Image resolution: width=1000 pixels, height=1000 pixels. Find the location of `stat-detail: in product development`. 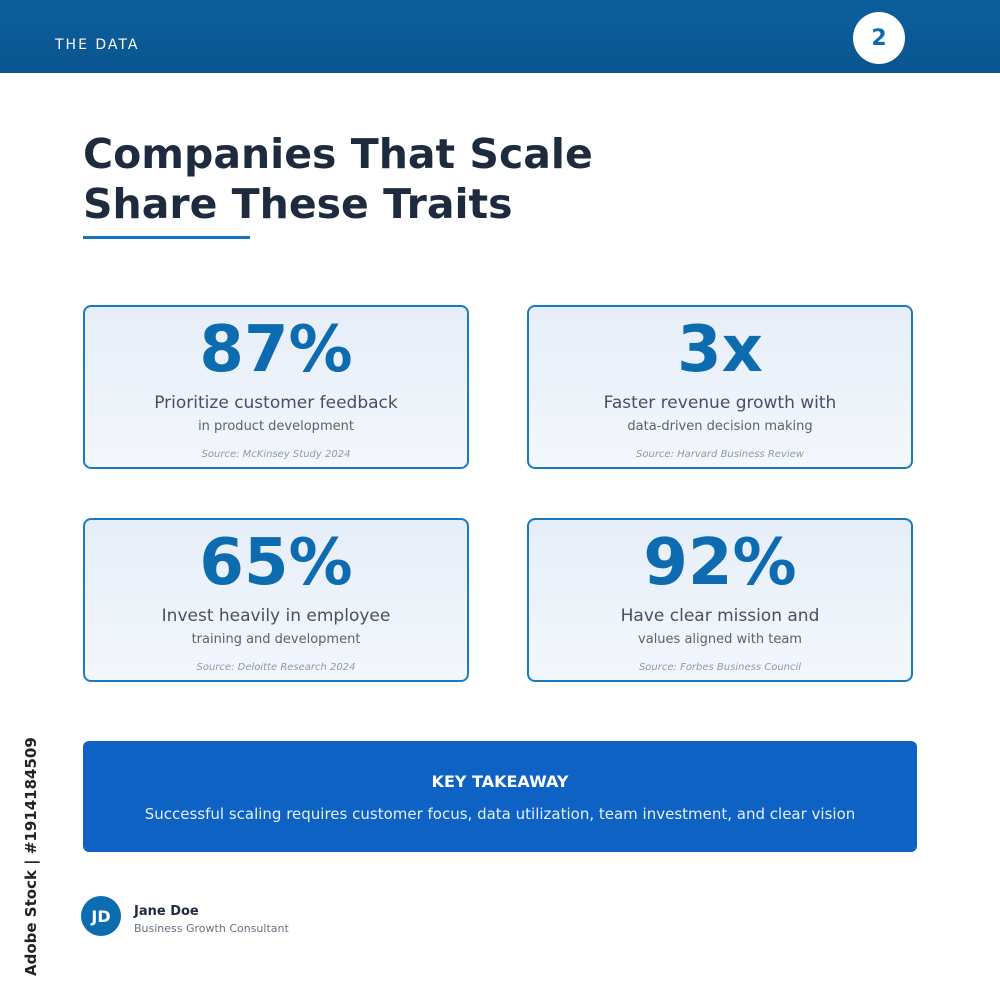

stat-detail: in product development is located at coordinates (276, 426).